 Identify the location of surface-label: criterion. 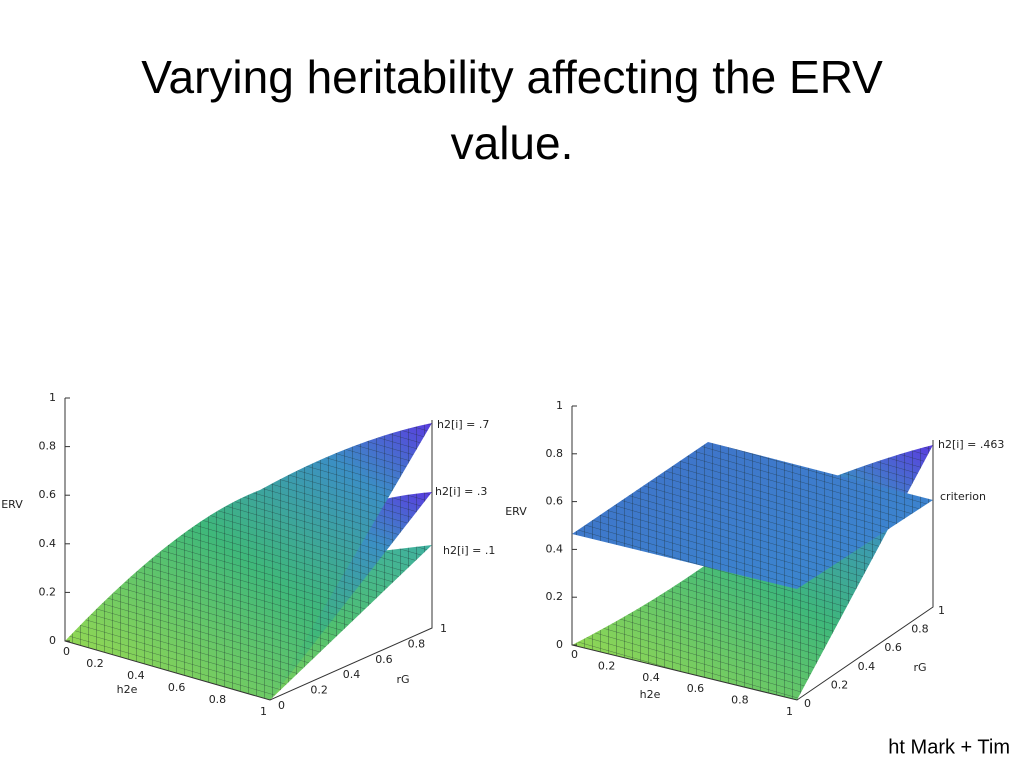
(963, 496).